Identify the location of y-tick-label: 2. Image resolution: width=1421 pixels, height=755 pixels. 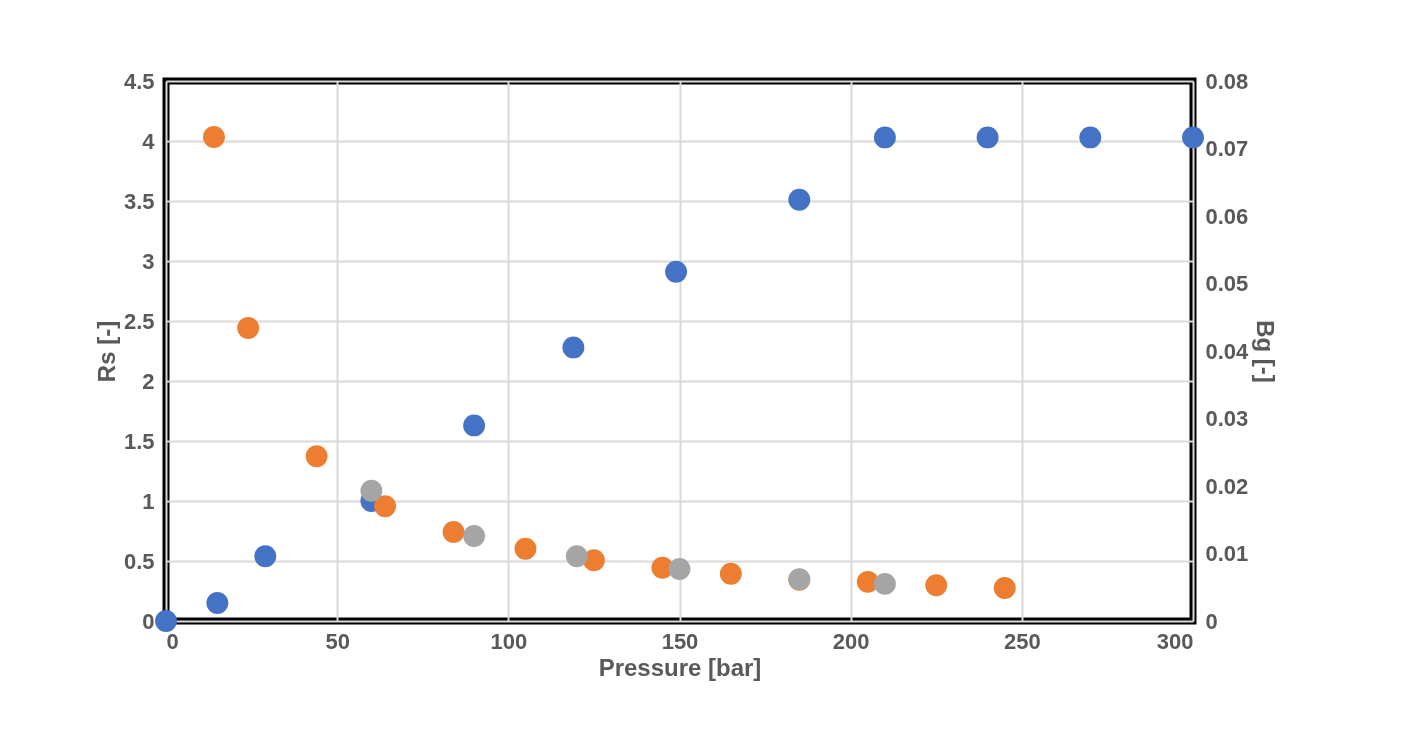
(148, 381).